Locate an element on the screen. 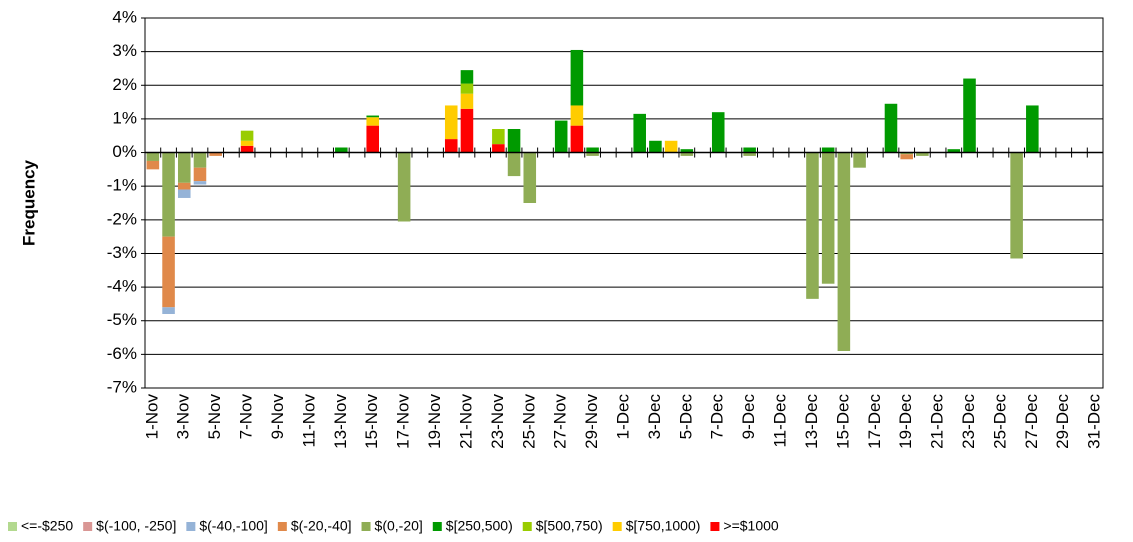 Image resolution: width=1133 pixels, height=542 pixels. y-tick-label: -7% is located at coordinates (122, 386).